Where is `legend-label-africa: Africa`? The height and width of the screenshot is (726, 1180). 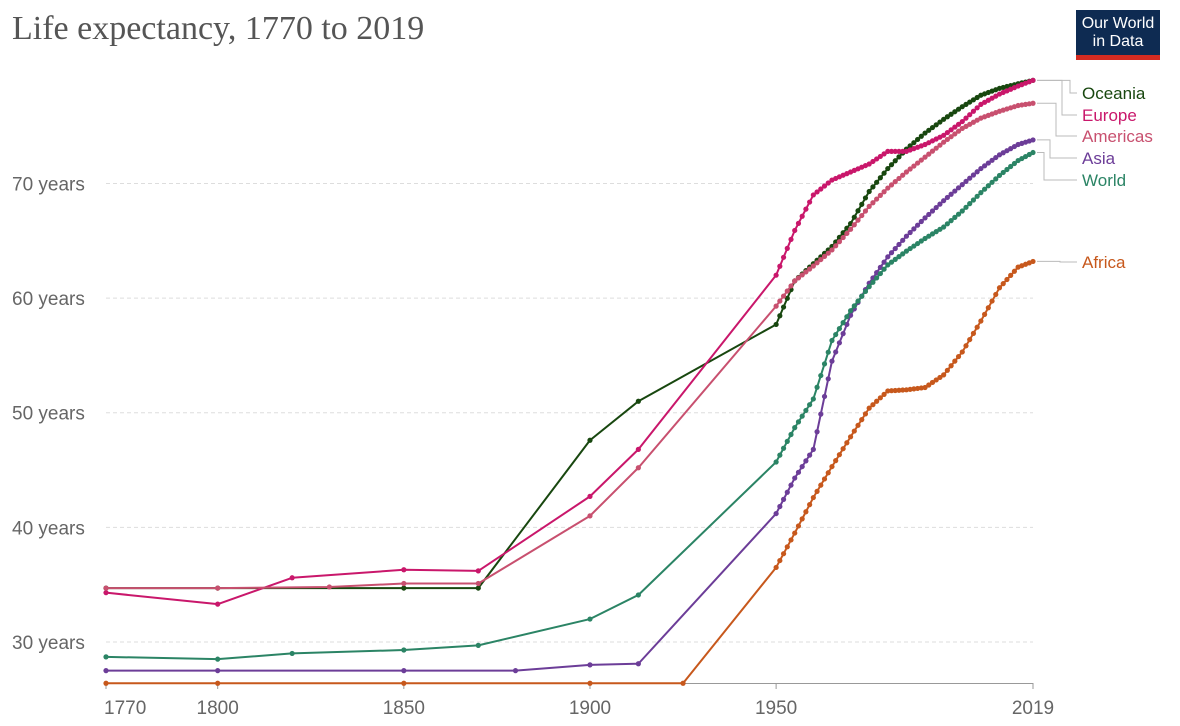
legend-label-africa: Africa is located at coordinates (1104, 262).